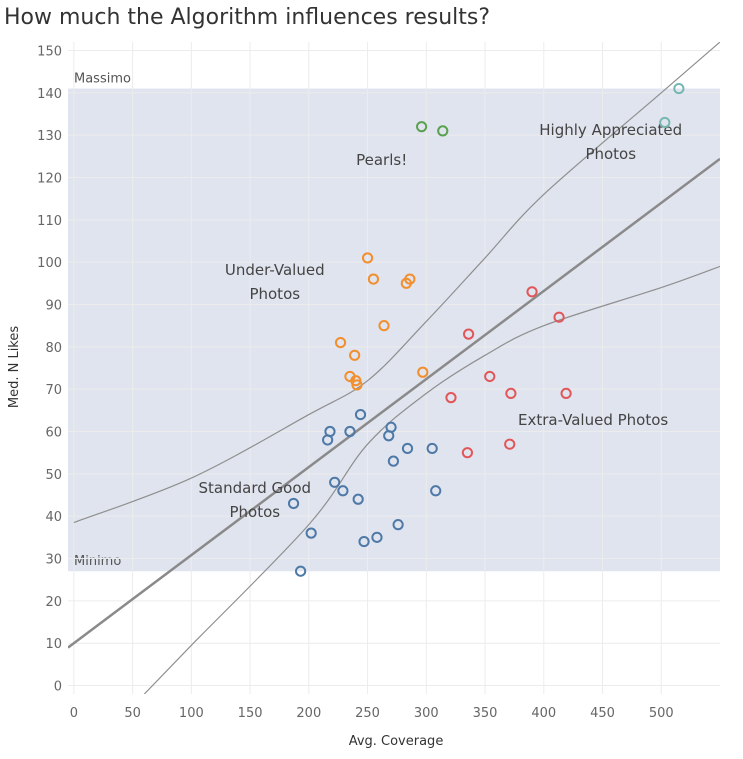 The width and height of the screenshot is (743, 759). I want to click on y-tick-label: 40, so click(53, 517).